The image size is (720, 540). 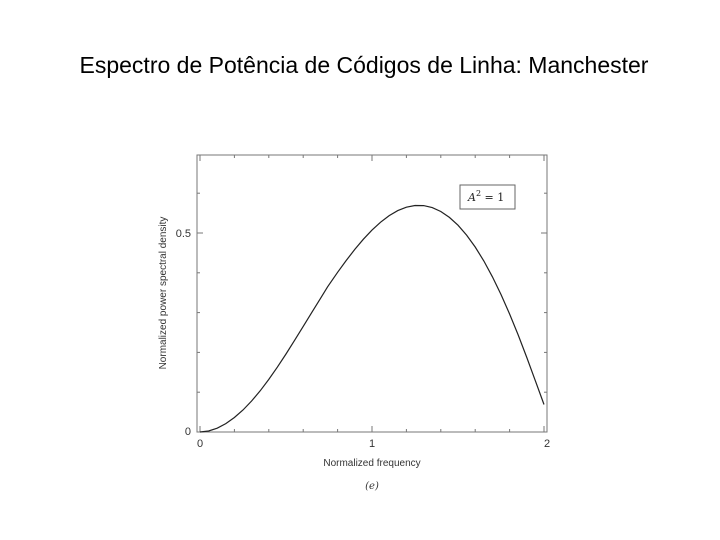 I want to click on legend-box: A2 = 1, so click(x=487, y=197).